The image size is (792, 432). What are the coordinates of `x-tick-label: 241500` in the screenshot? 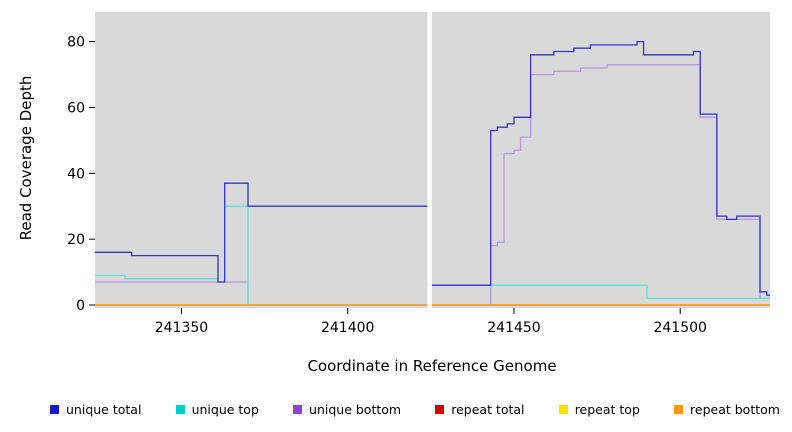 It's located at (679, 328).